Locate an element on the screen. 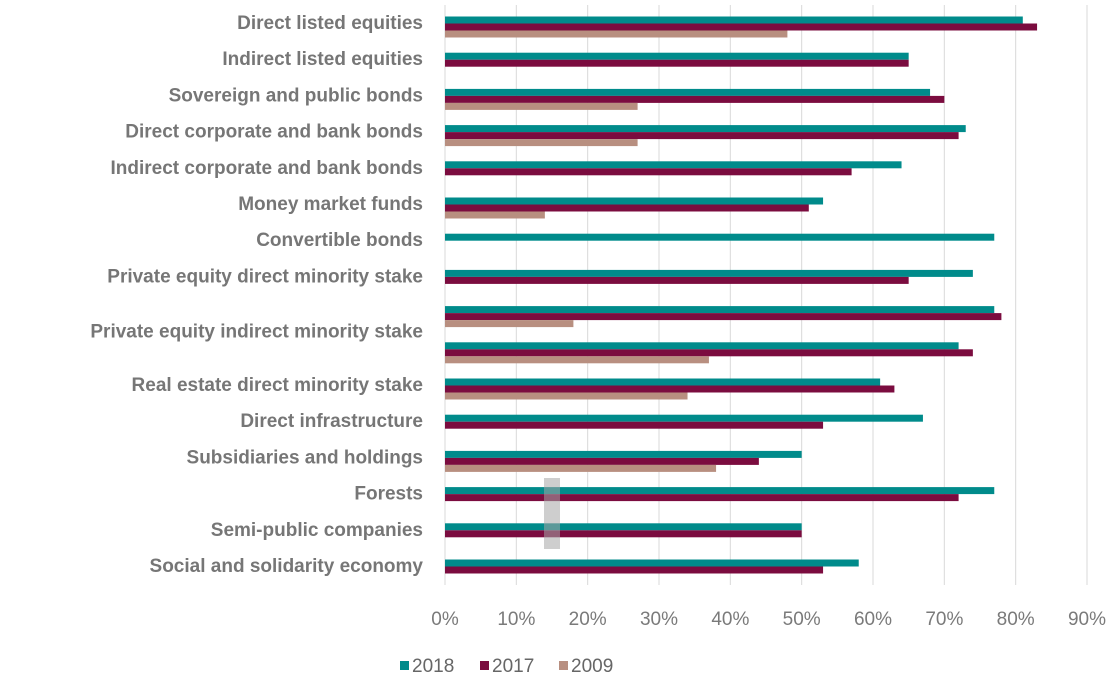 The height and width of the screenshot is (680, 1112). x-tick-label: 80% is located at coordinates (1016, 619).